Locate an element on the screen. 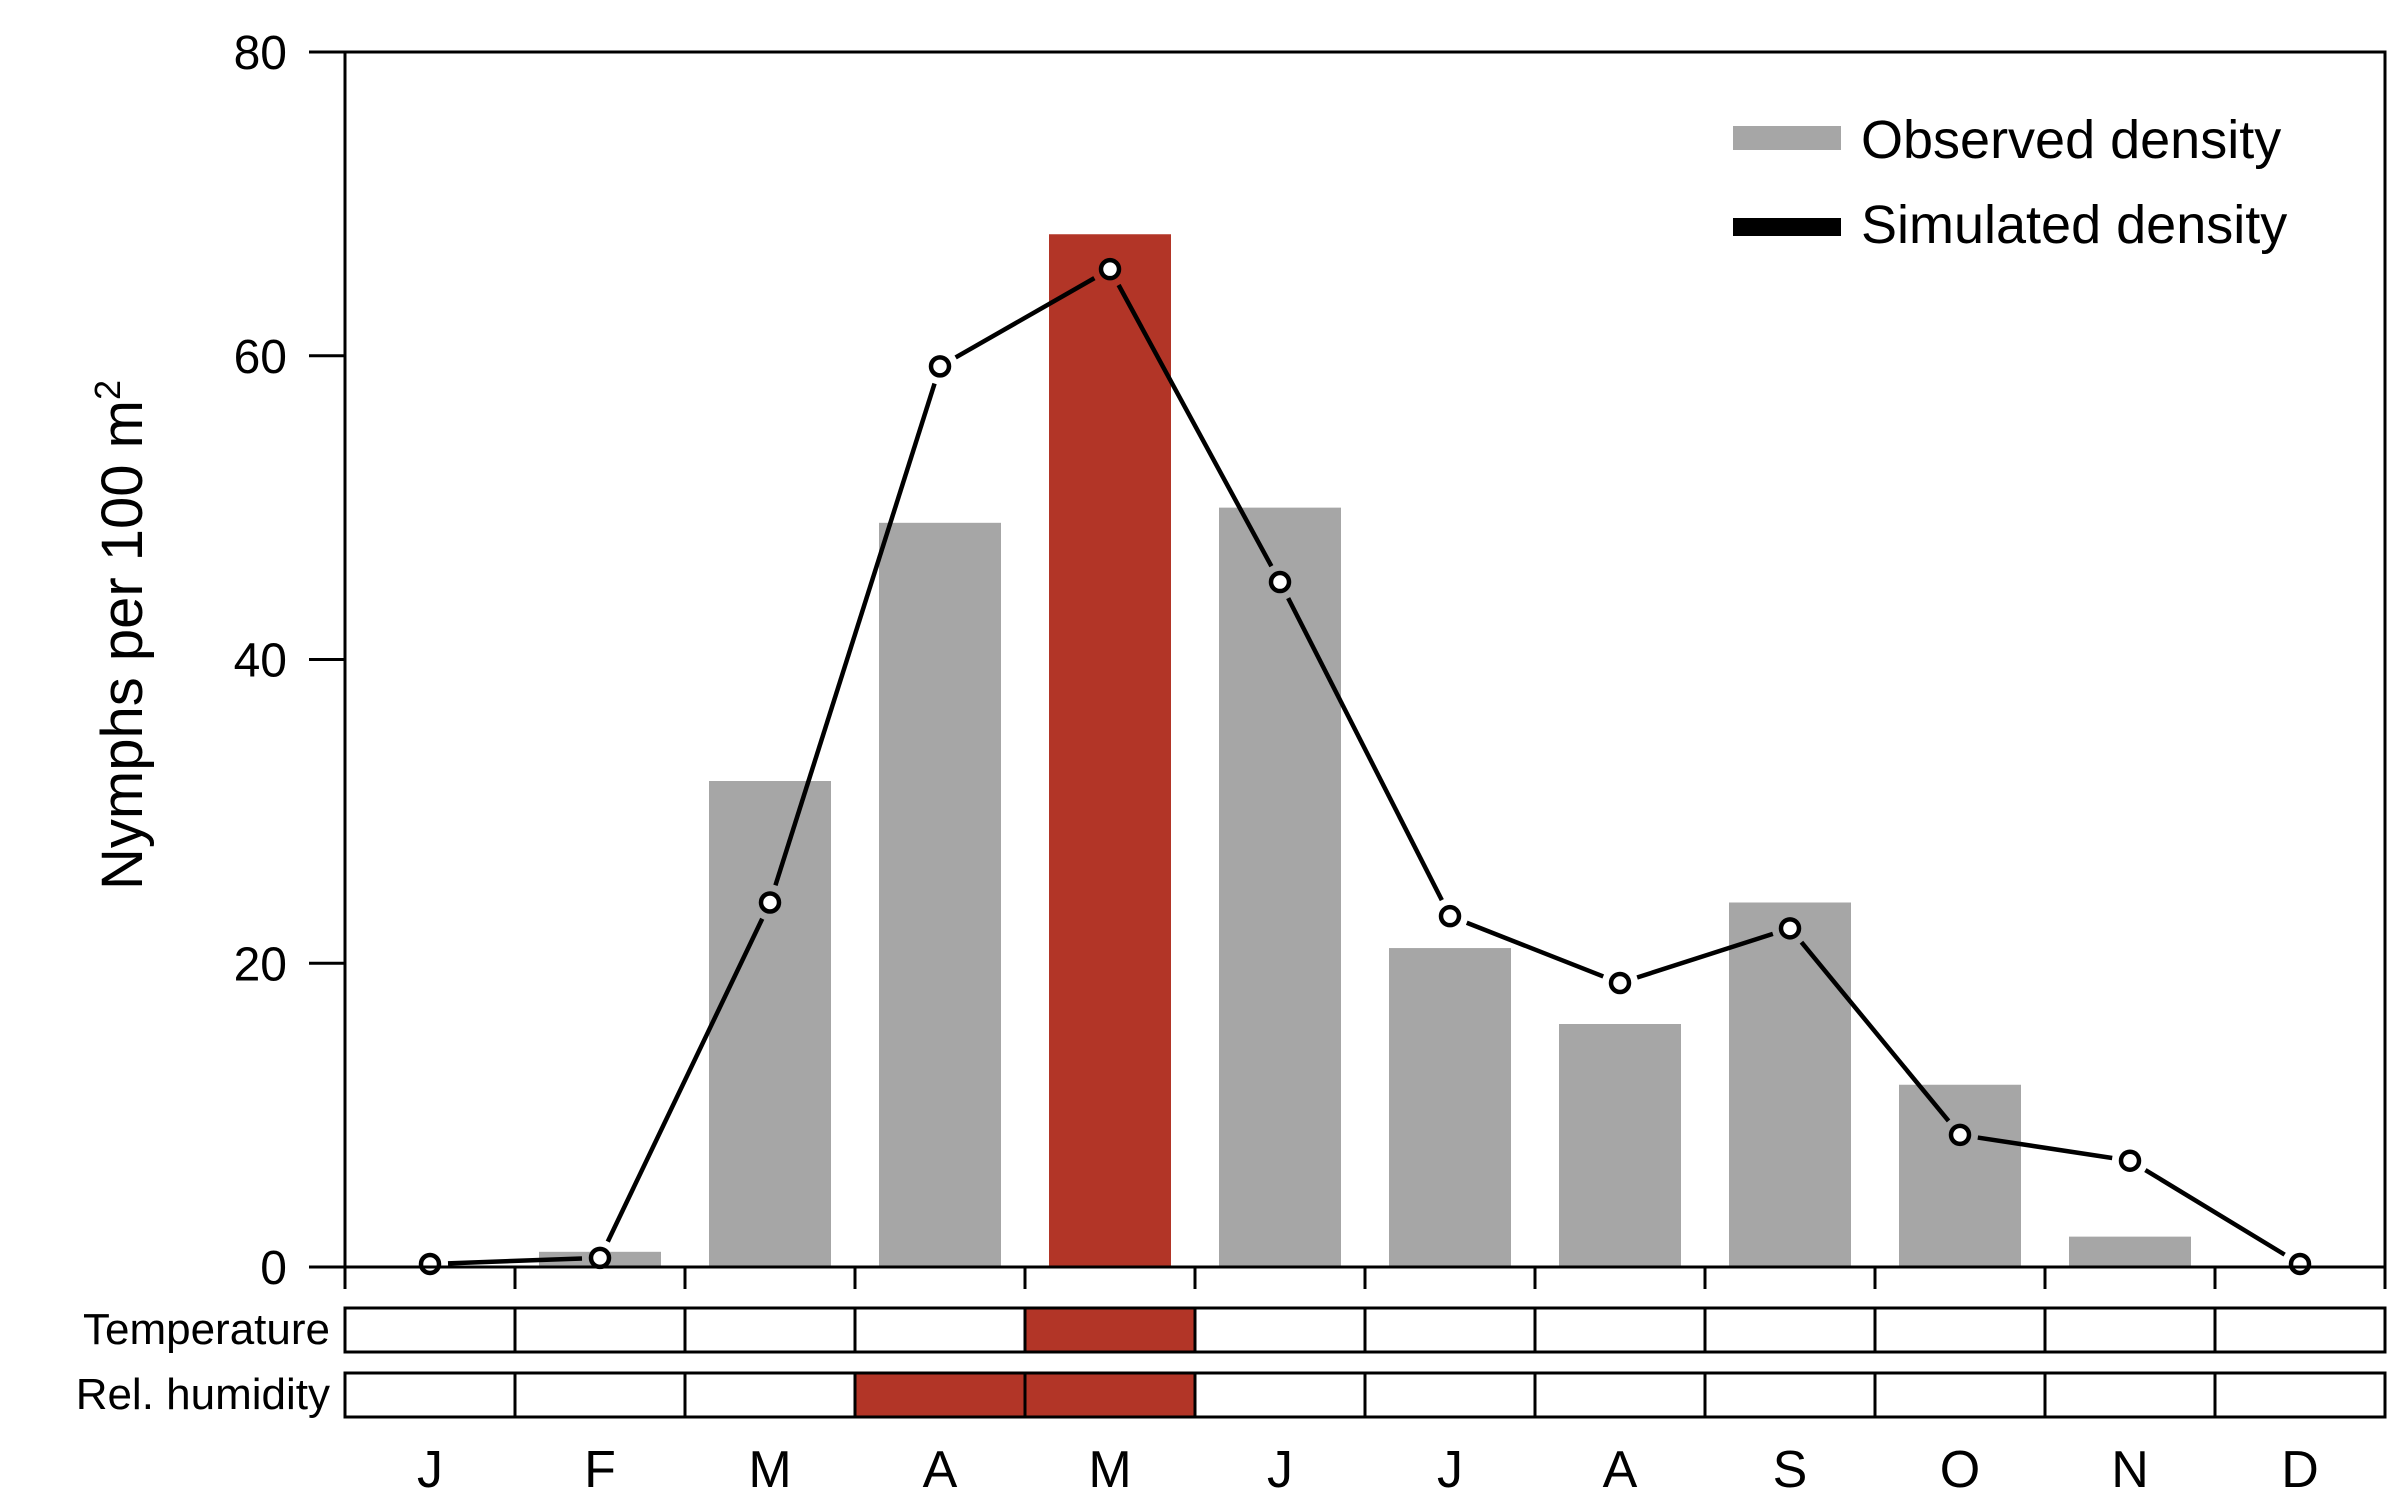  y-tick-label-80: 80 is located at coordinates (260, 53).